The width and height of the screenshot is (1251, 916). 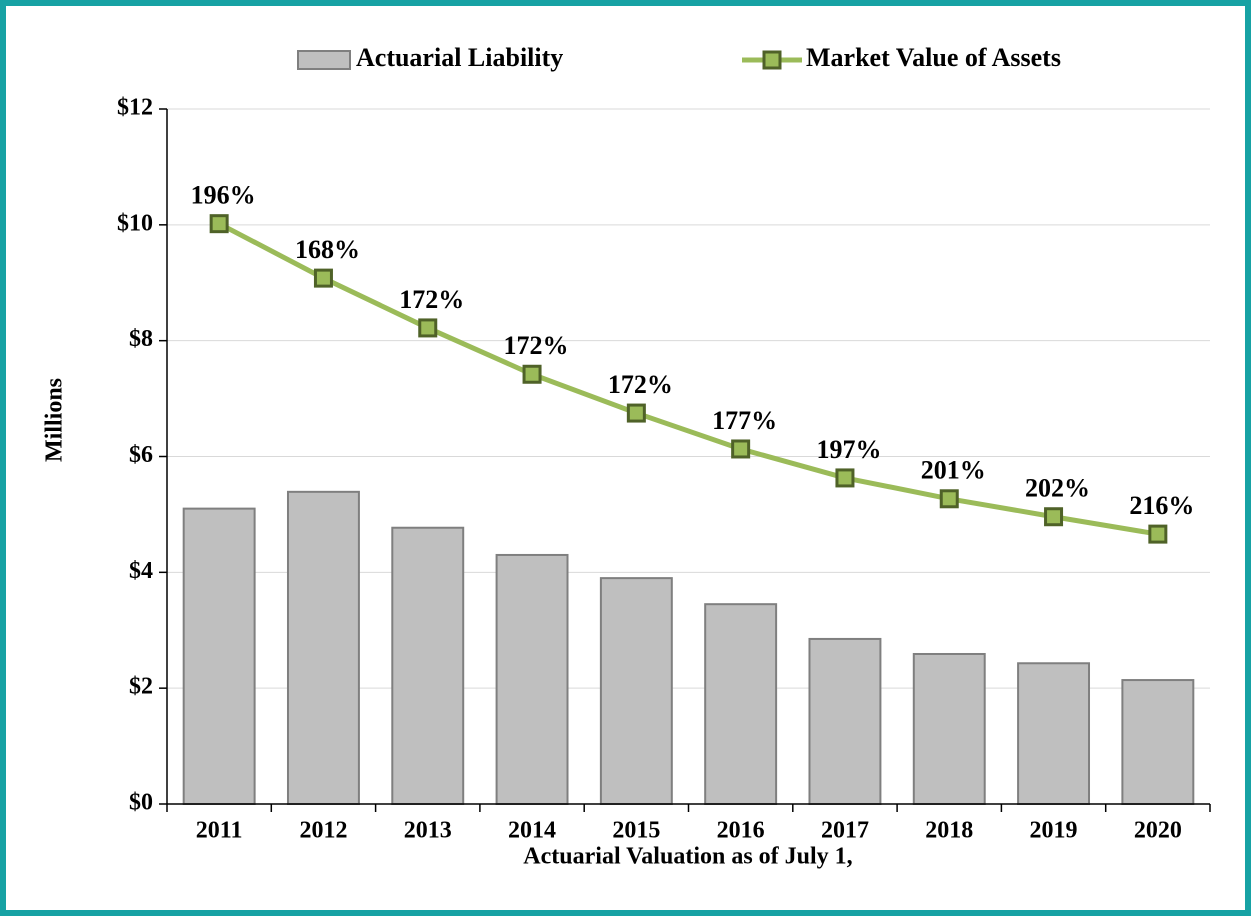 I want to click on x-tick-label: 2019, so click(x=1054, y=831).